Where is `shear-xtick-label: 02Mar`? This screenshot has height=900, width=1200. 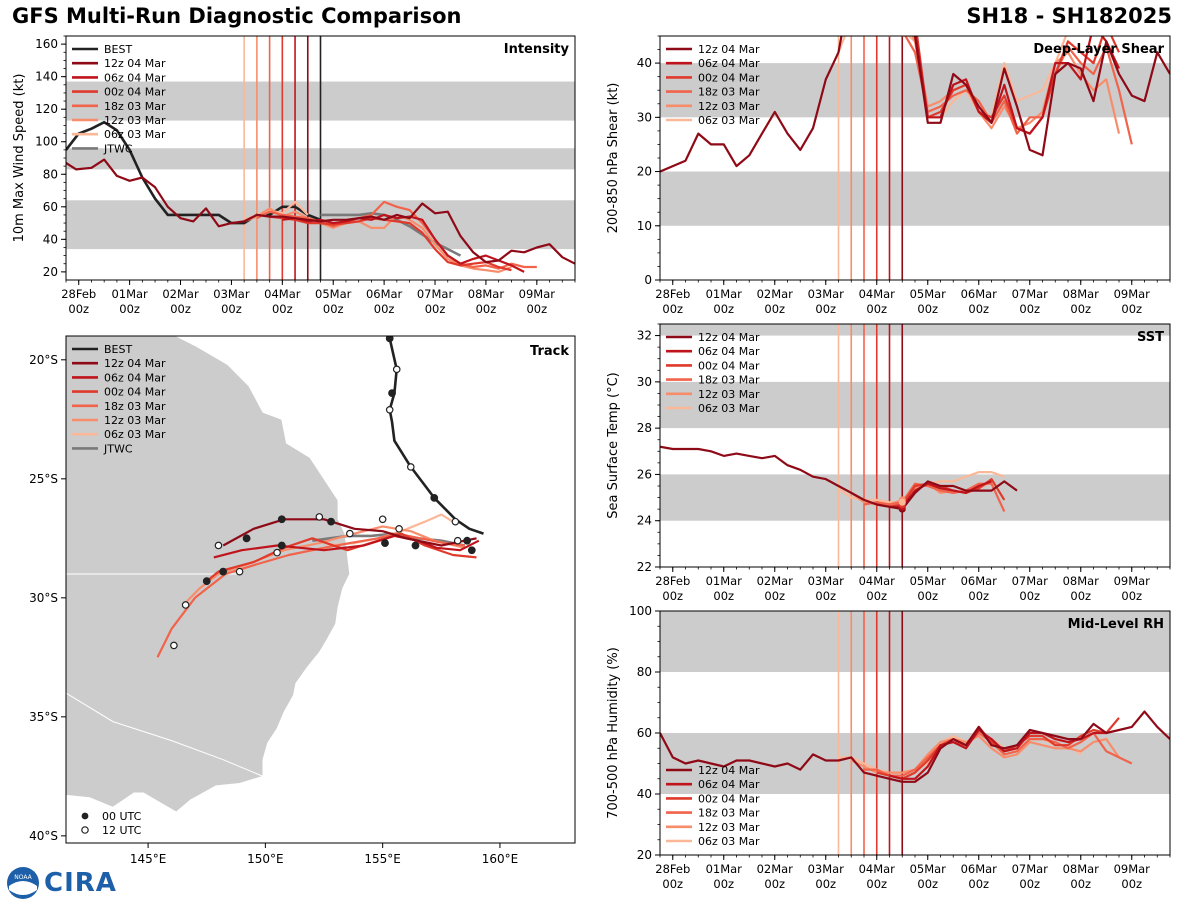
shear-xtick-label: 02Mar is located at coordinates (775, 294).